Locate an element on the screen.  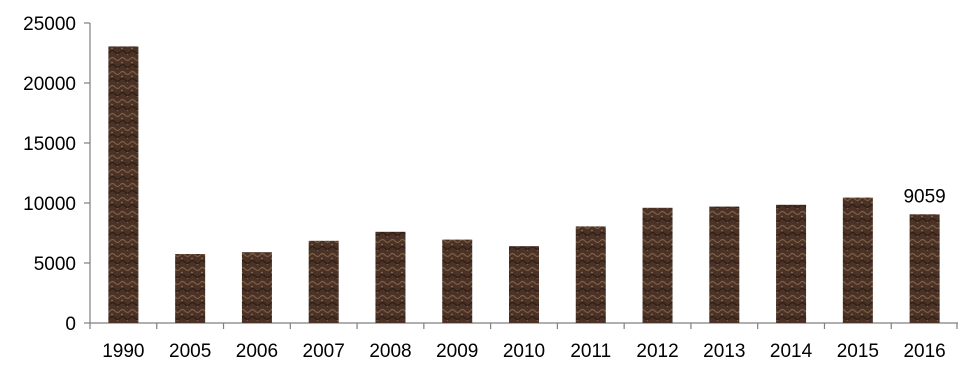
x-tick-label: 2009 is located at coordinates (457, 351).